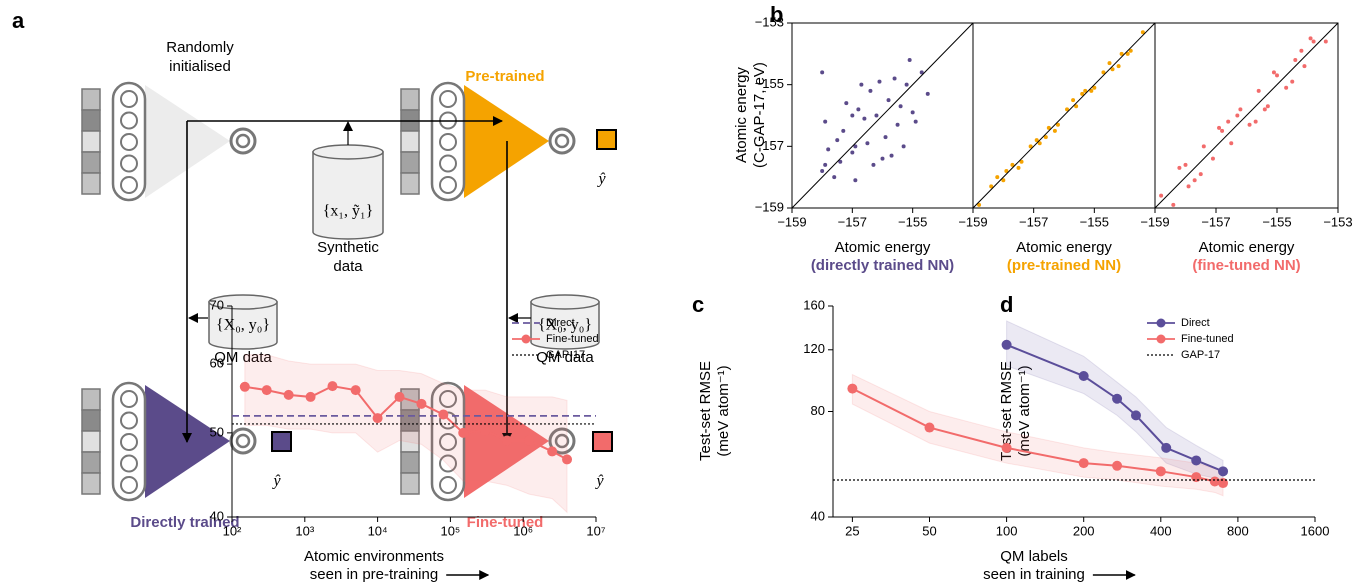  Describe the element at coordinates (1007, 530) in the screenshot. I see `x-tick-label: 100` at that location.